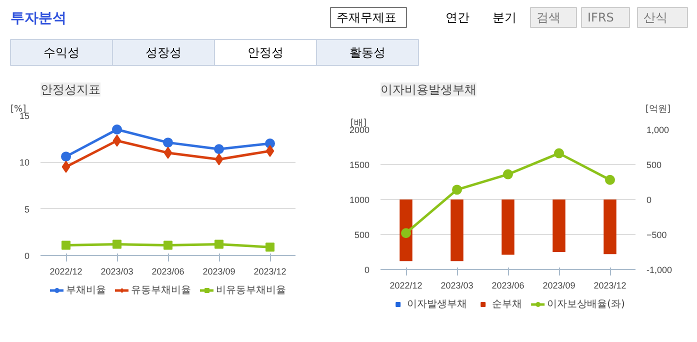 The height and width of the screenshot is (342, 697). I want to click on y2-tick-label: -1,000, so click(659, 270).